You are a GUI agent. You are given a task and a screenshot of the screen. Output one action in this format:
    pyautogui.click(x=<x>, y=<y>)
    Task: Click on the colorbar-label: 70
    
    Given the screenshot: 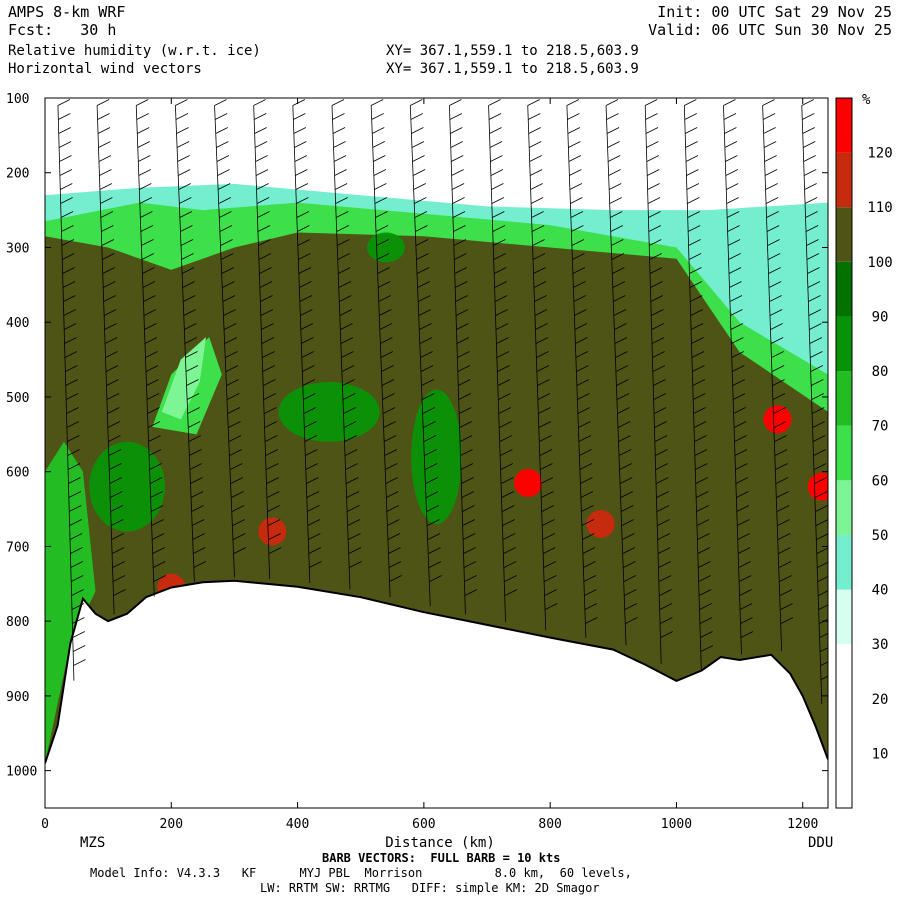 What is the action you would take?
    pyautogui.click(x=880, y=427)
    